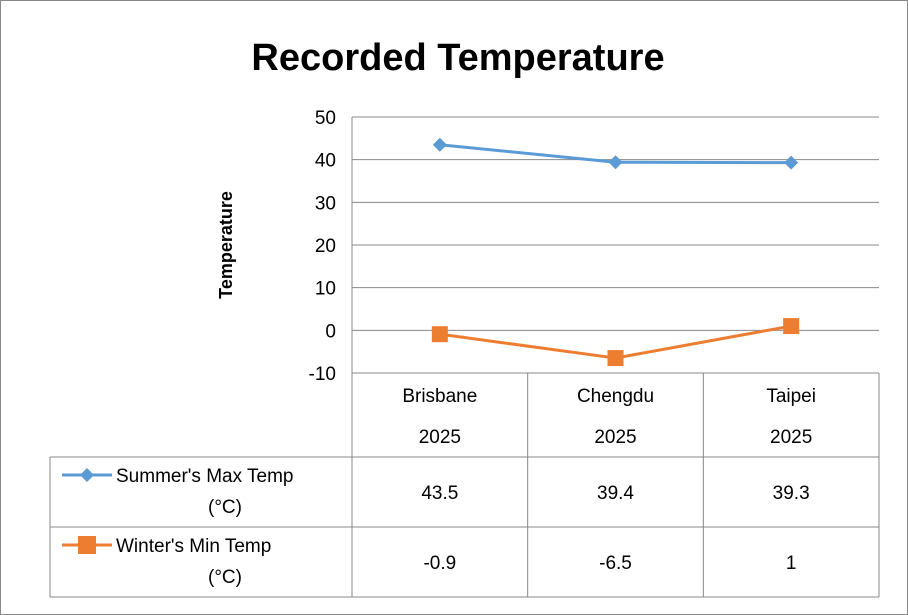  Describe the element at coordinates (615, 396) in the screenshot. I see `category-label: Chengdu` at that location.